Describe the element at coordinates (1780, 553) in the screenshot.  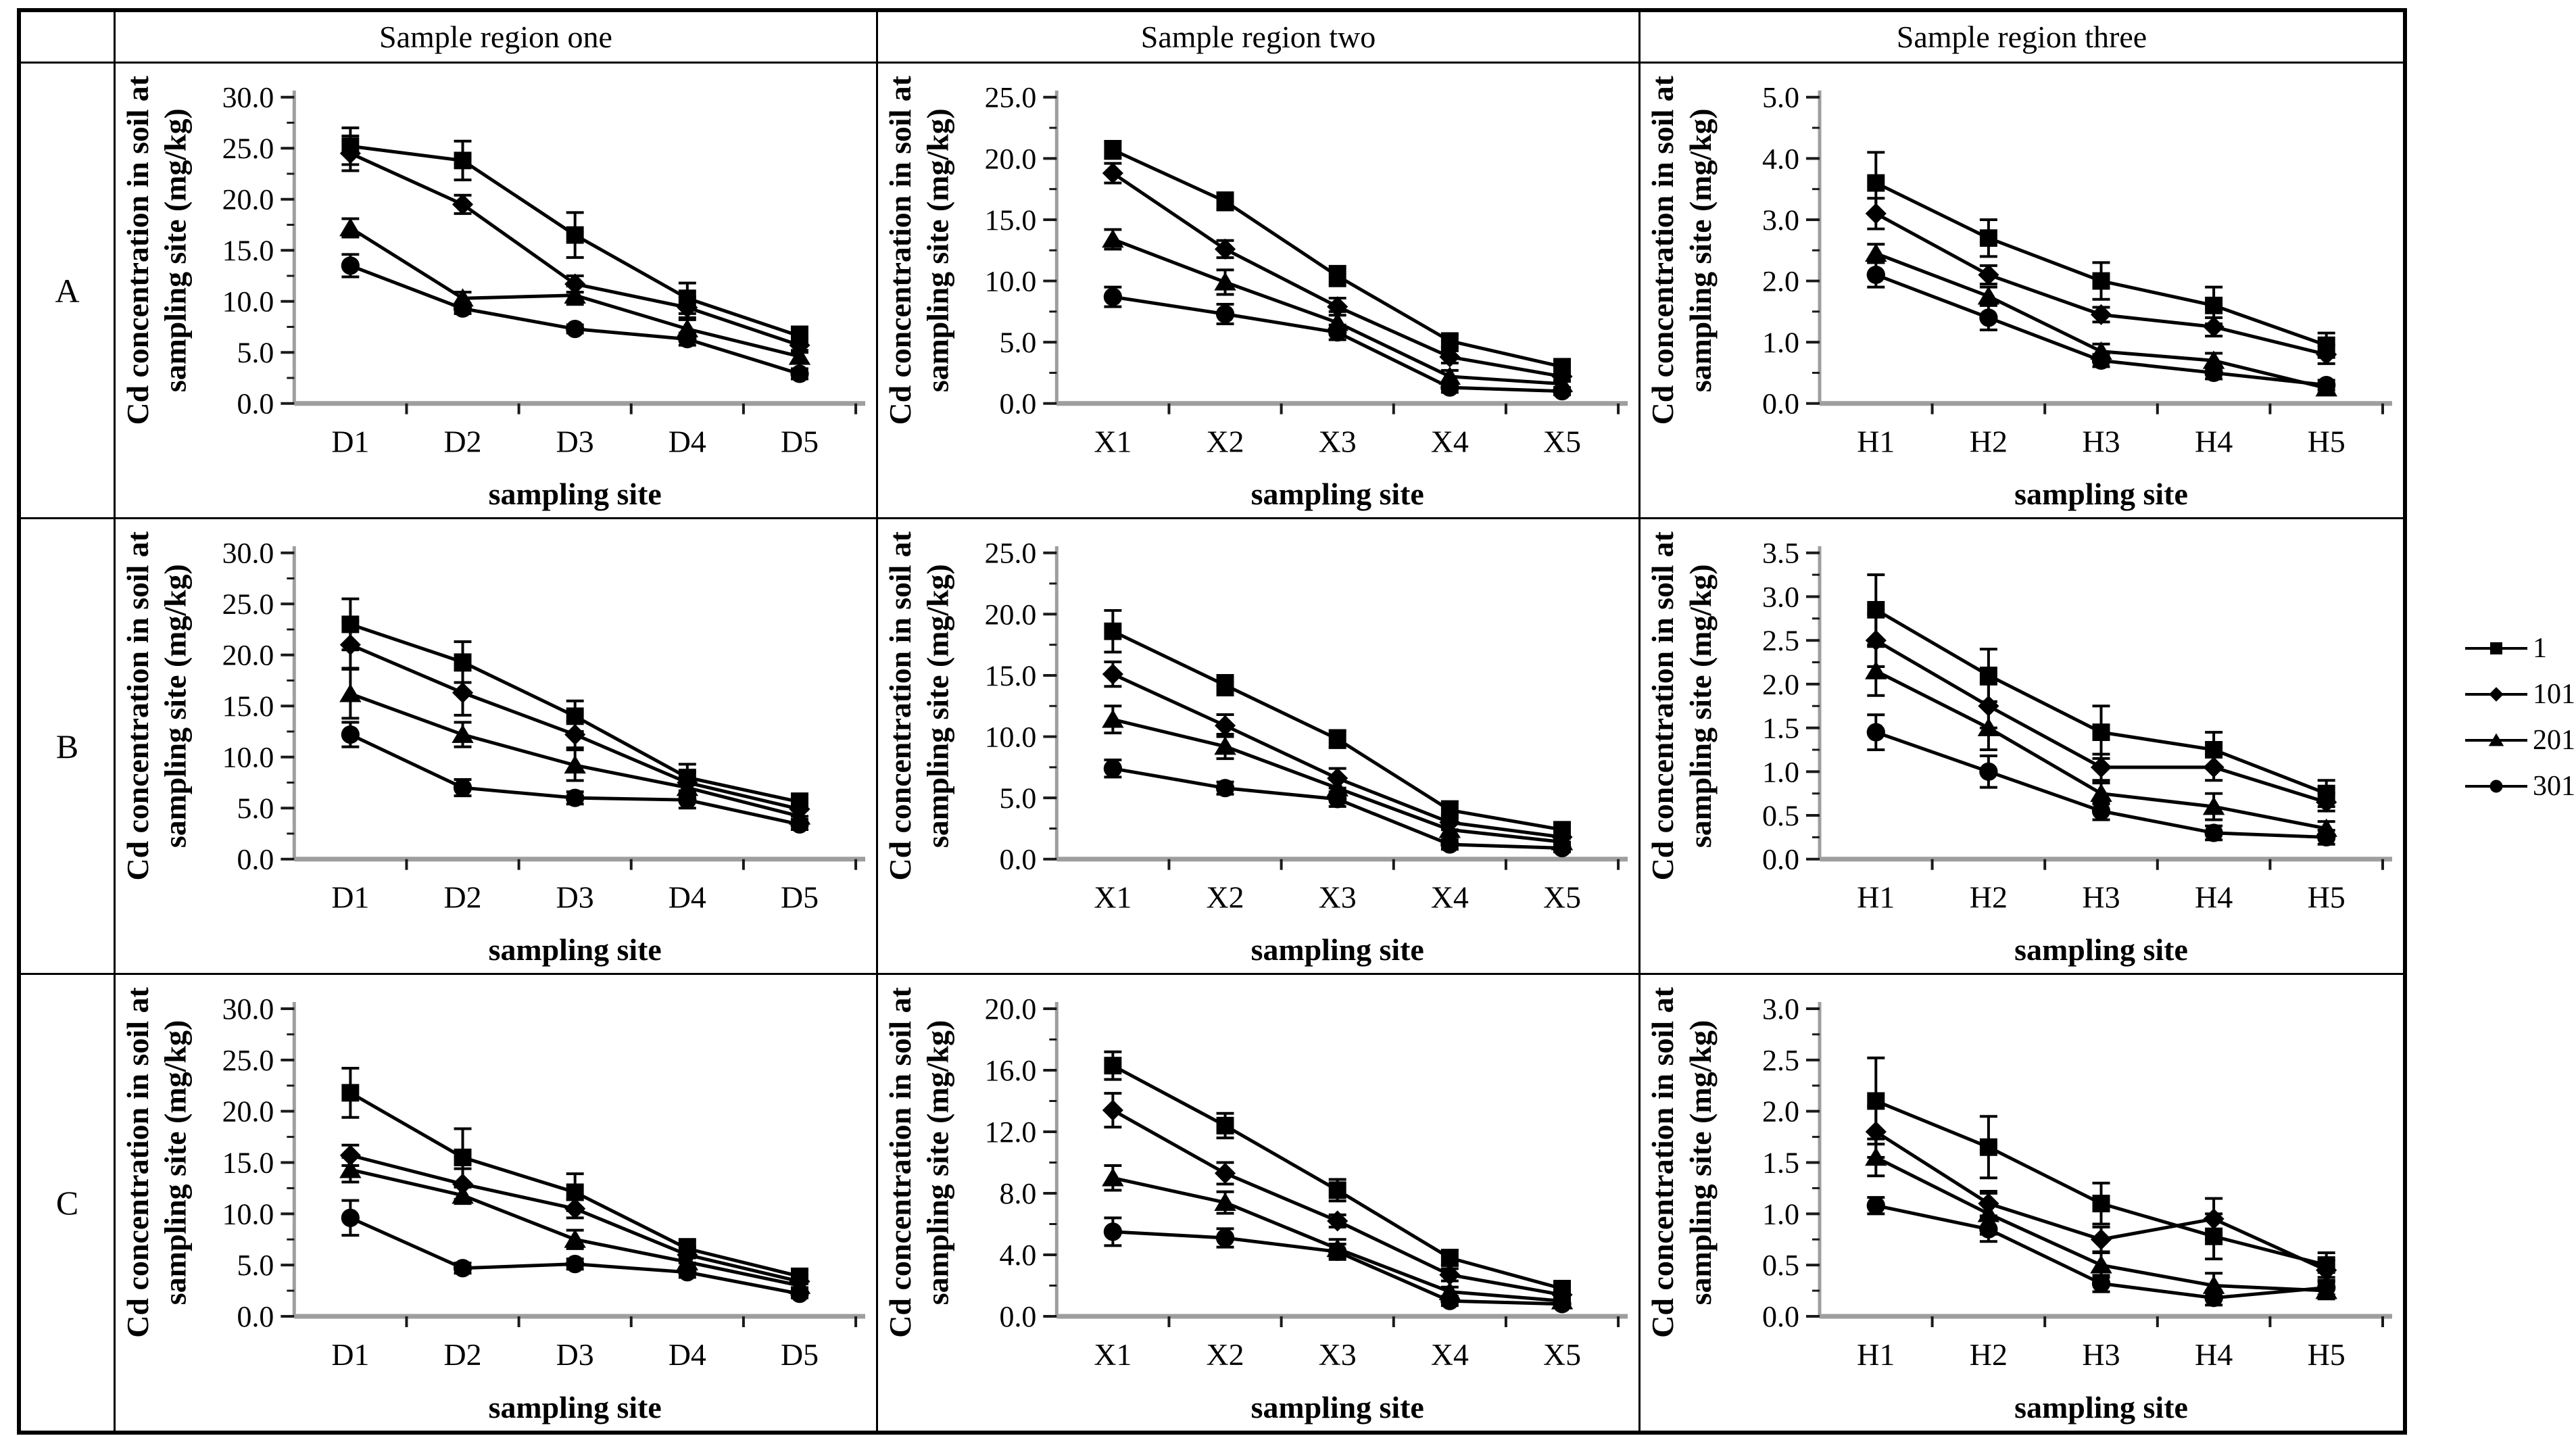
I see `svg-text: 3.5` at that location.